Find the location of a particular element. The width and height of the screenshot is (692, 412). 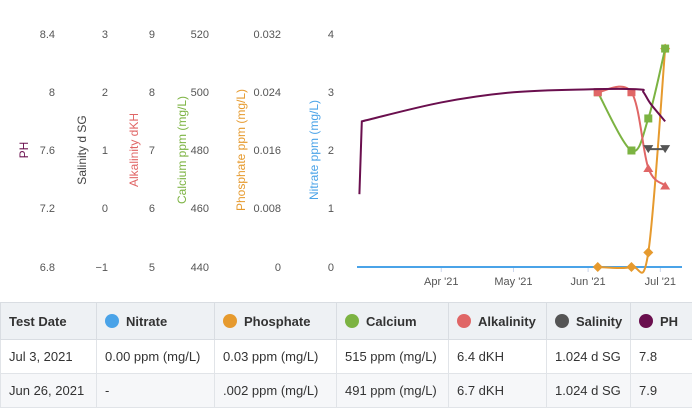

phosphate-line is located at coordinates (632, 161).